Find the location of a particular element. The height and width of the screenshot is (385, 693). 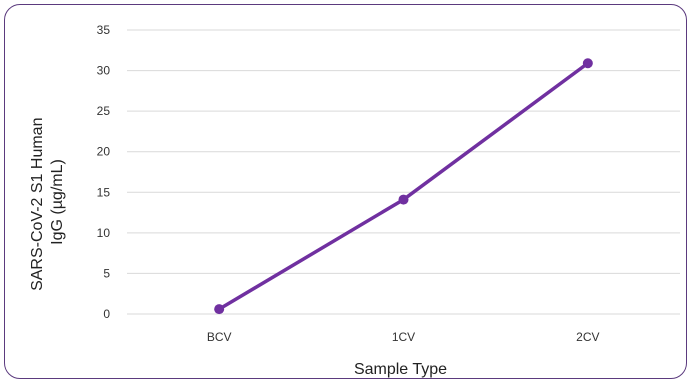

x-tick-label-1cv: 1CV is located at coordinates (403, 337).